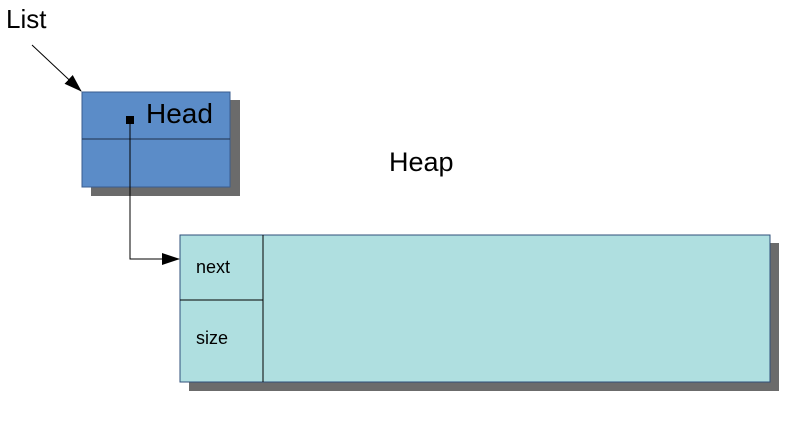 This screenshot has width=810, height=433. I want to click on list-pointer-arrow, so click(56, 68).